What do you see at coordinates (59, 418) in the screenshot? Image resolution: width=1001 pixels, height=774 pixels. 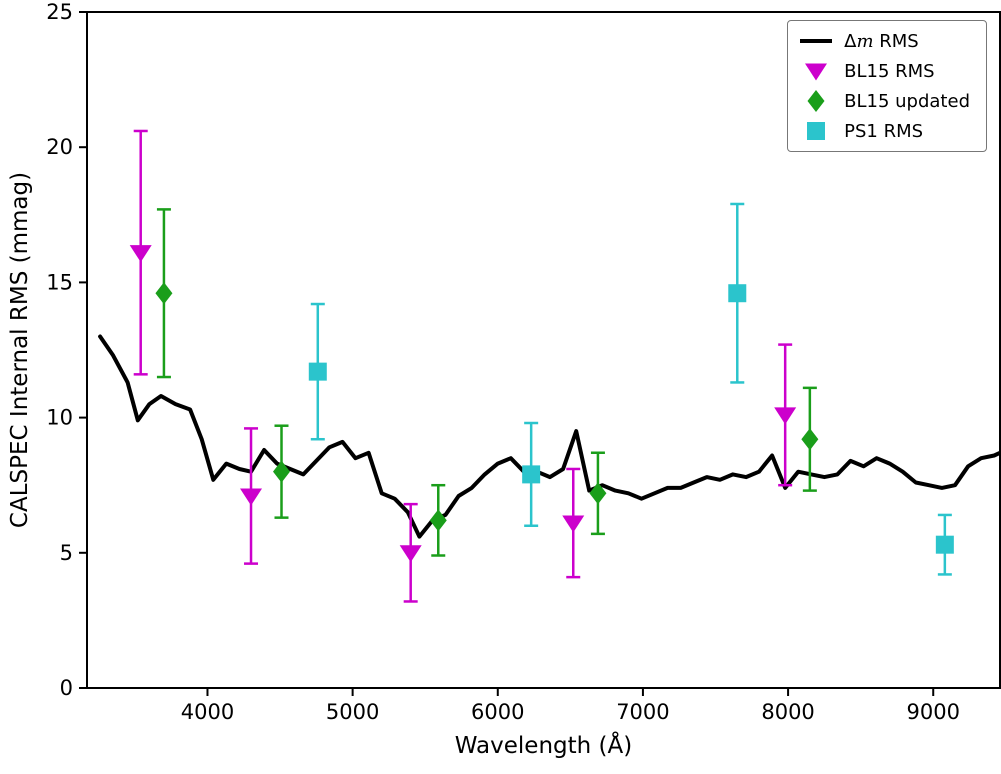 I see `y-tick-label: 10` at bounding box center [59, 418].